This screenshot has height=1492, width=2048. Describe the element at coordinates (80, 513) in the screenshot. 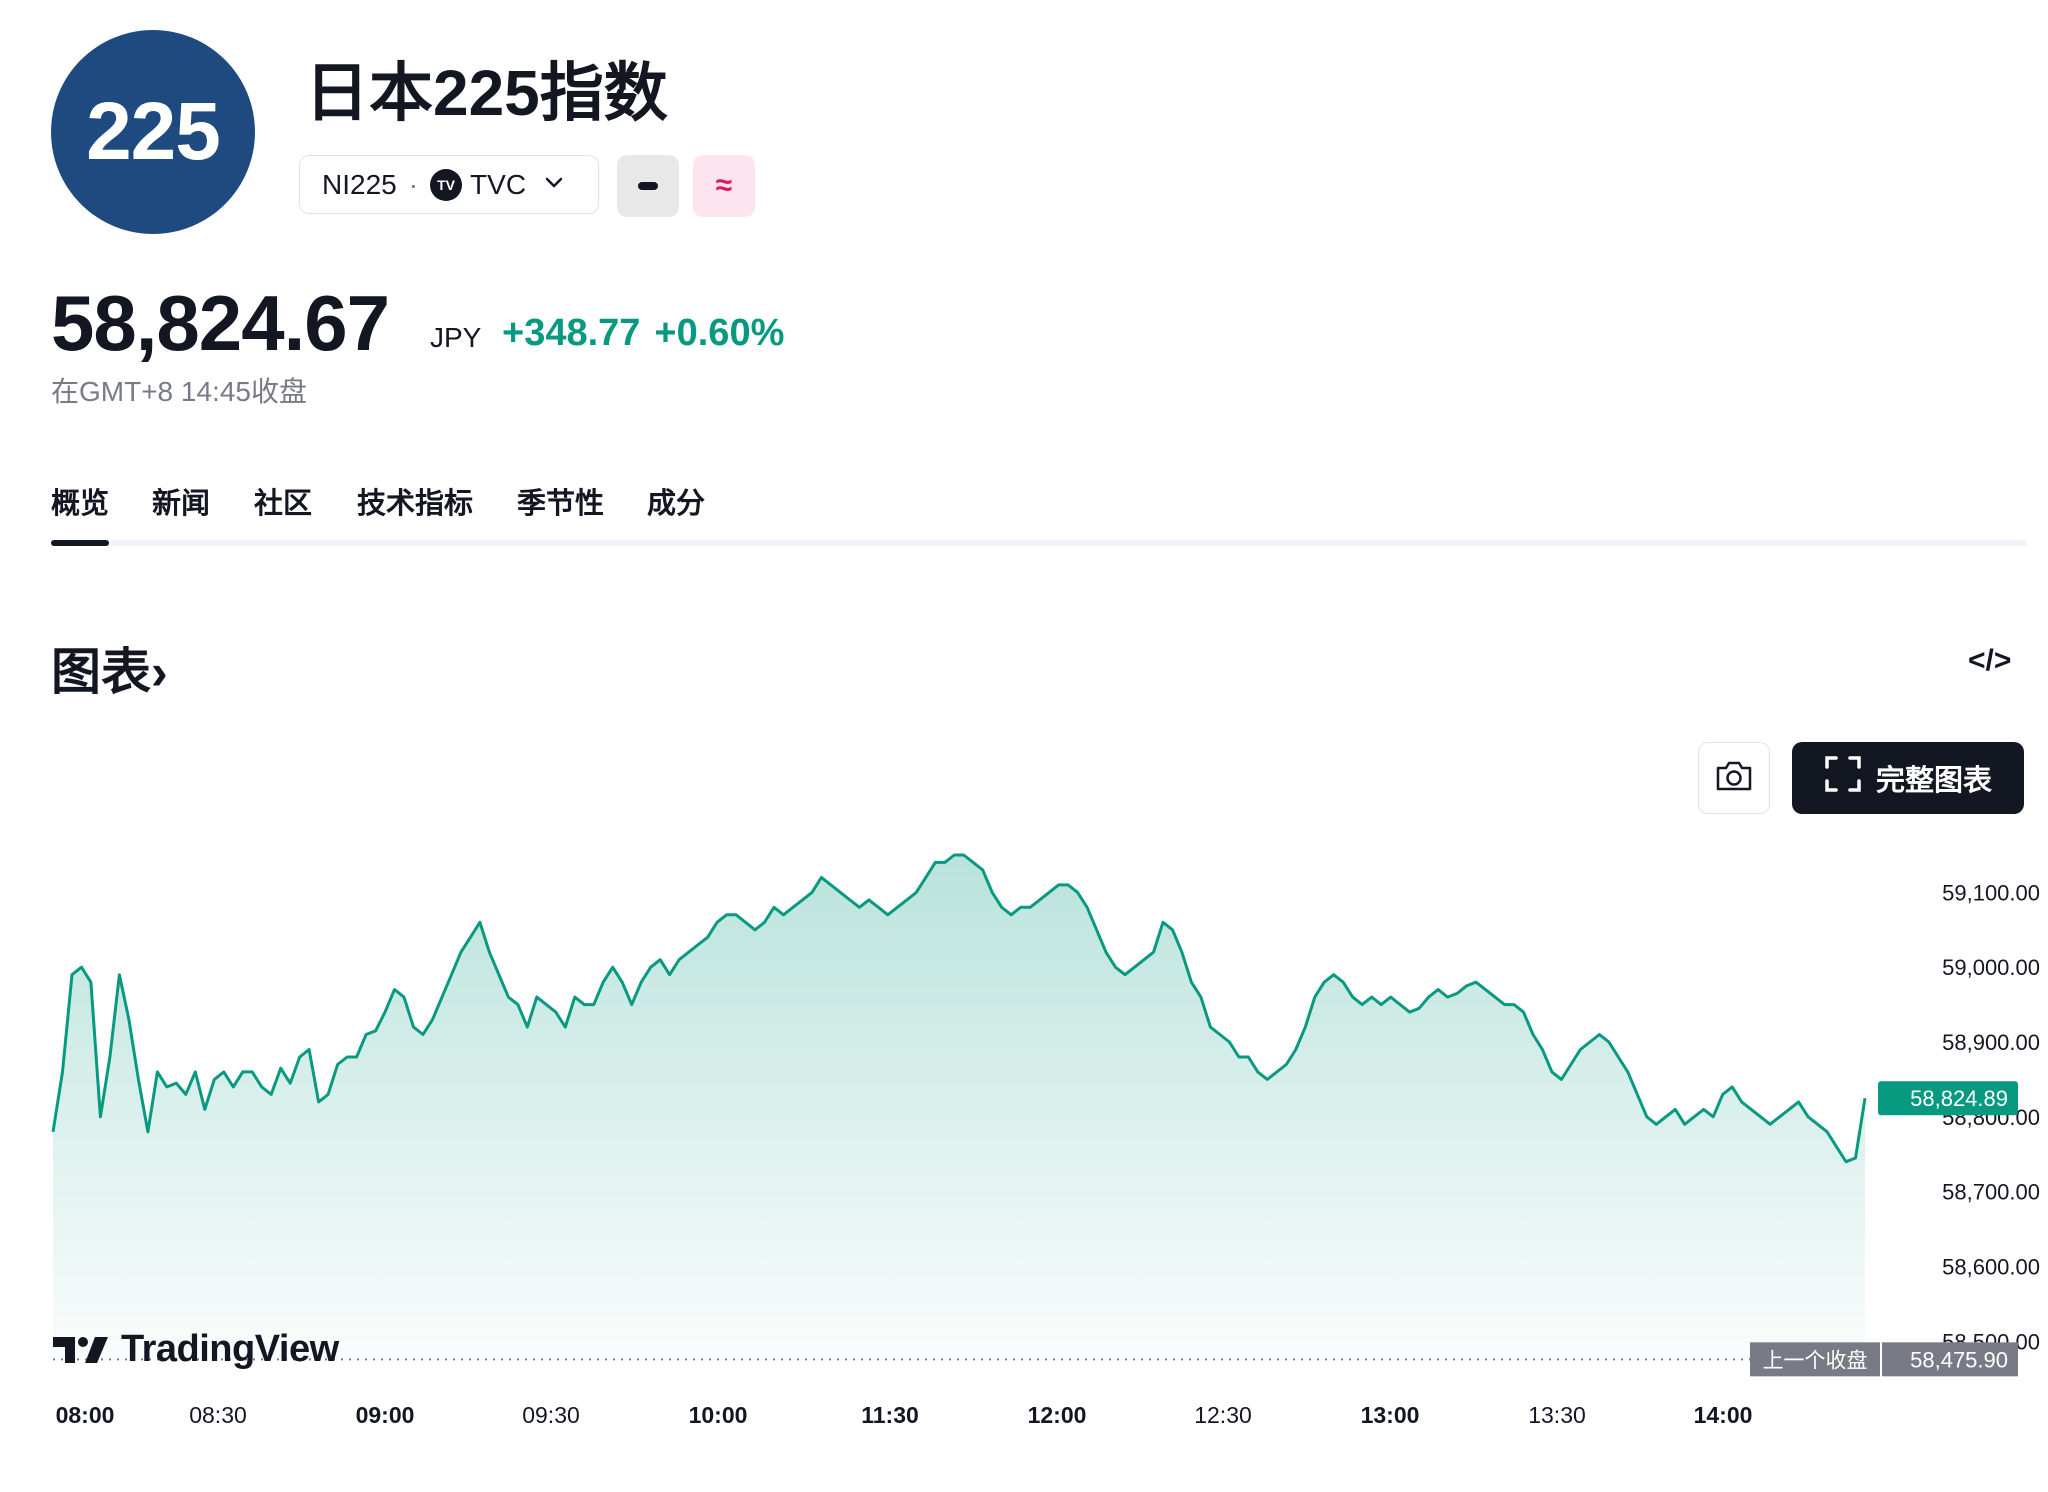

I see `tab-overview: 概览` at that location.